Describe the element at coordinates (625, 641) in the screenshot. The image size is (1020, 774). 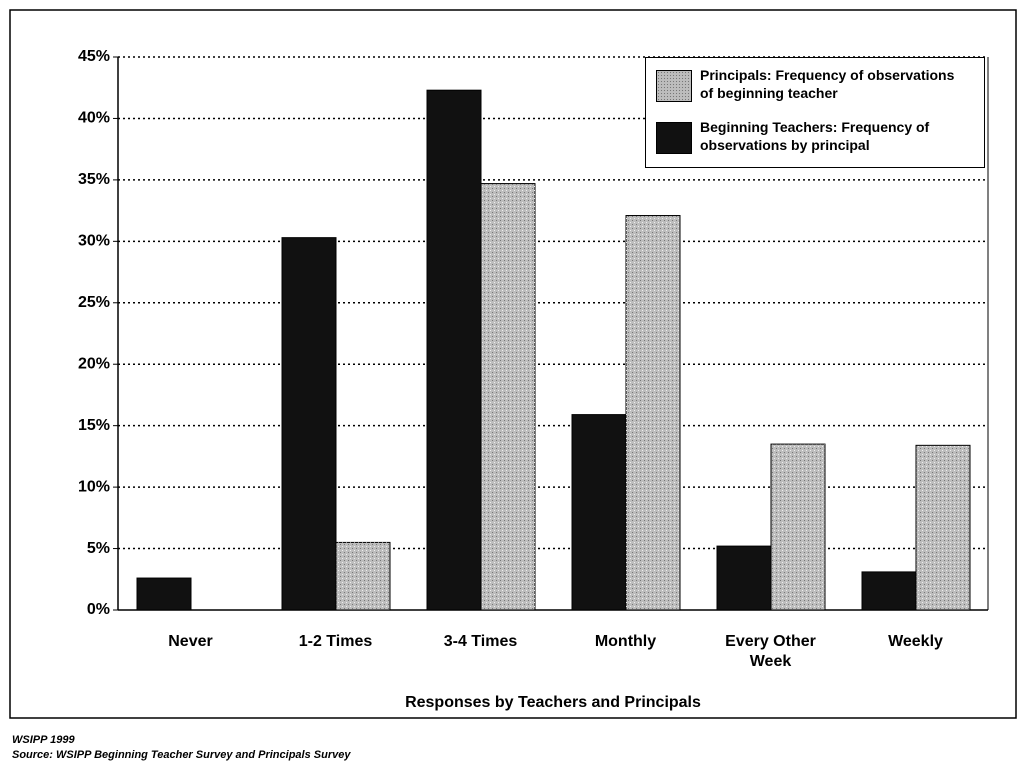
I see `x-tick-label: Monthly` at that location.